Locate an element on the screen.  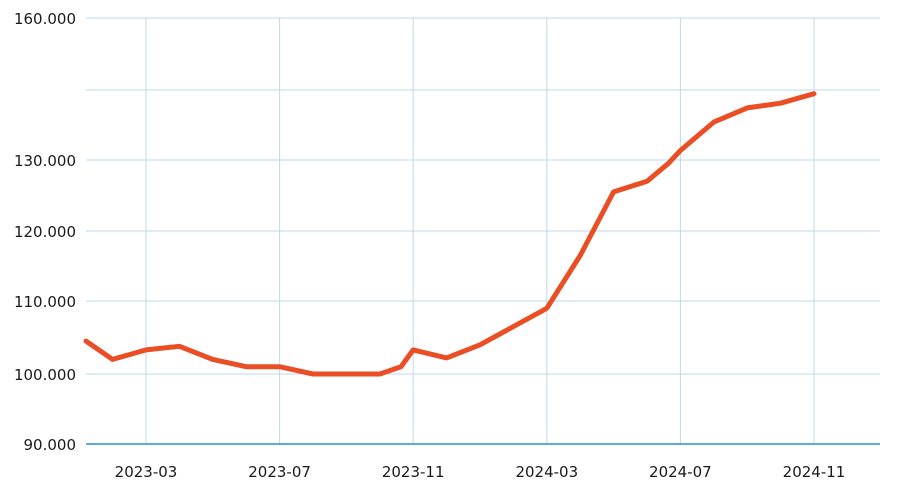
x-tick-label: 2024-07 is located at coordinates (680, 472).